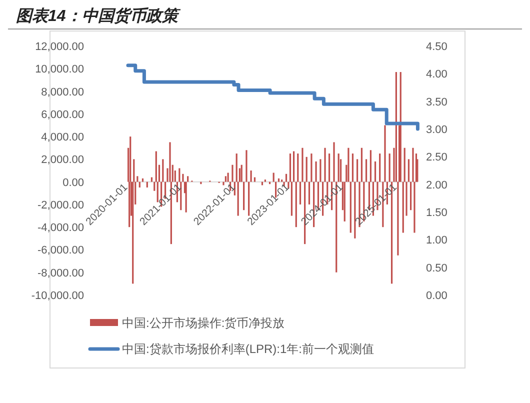 This screenshot has height=403, width=530. Describe the element at coordinates (437, 240) in the screenshot. I see `y2-tick-label: 1.00` at that location.